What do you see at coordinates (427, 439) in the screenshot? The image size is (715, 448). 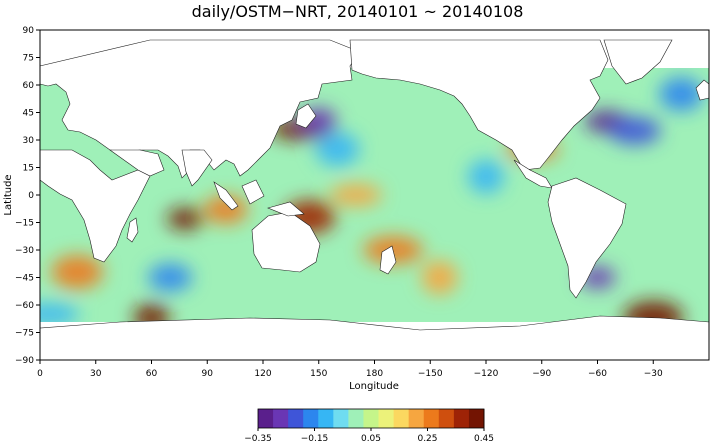 I see `colorbar-tick-label: 0.25` at bounding box center [427, 439].